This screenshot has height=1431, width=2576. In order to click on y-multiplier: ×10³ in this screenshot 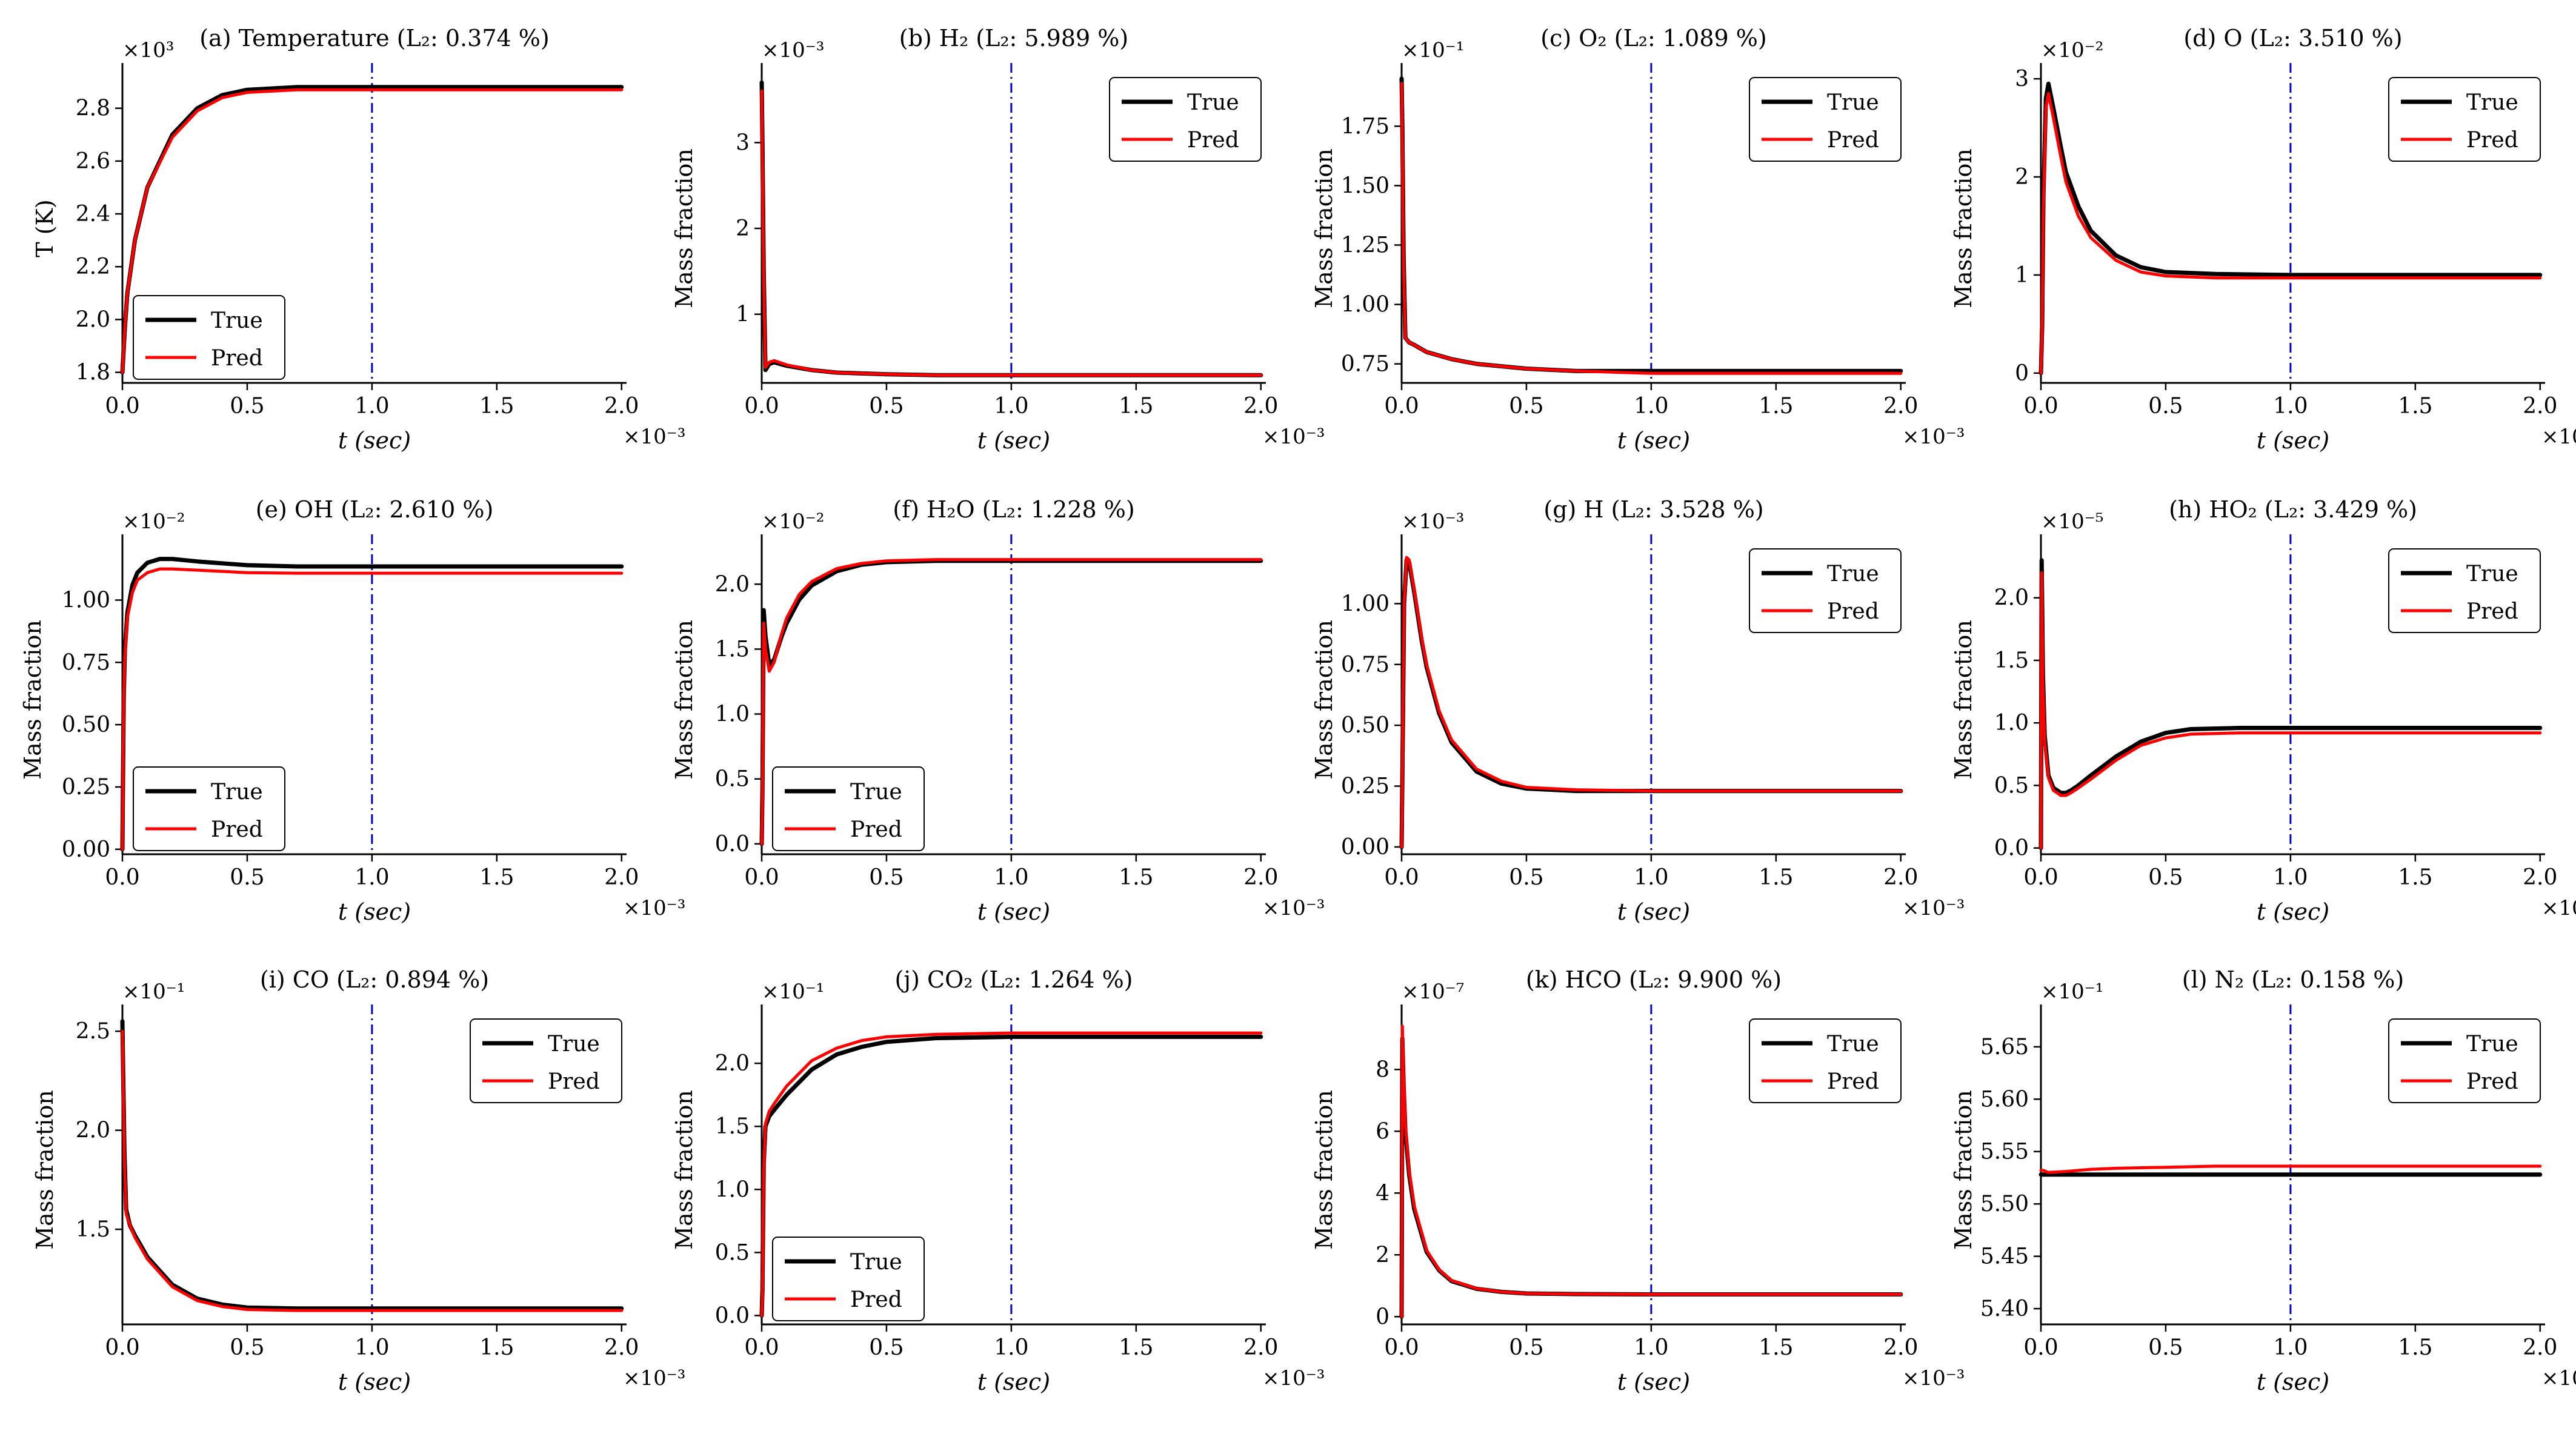, I will do `click(148, 50)`.